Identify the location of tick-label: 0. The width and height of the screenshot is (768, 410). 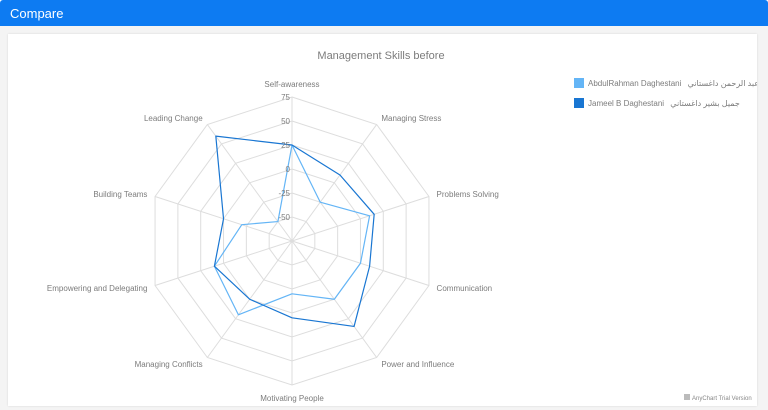
(288, 169).